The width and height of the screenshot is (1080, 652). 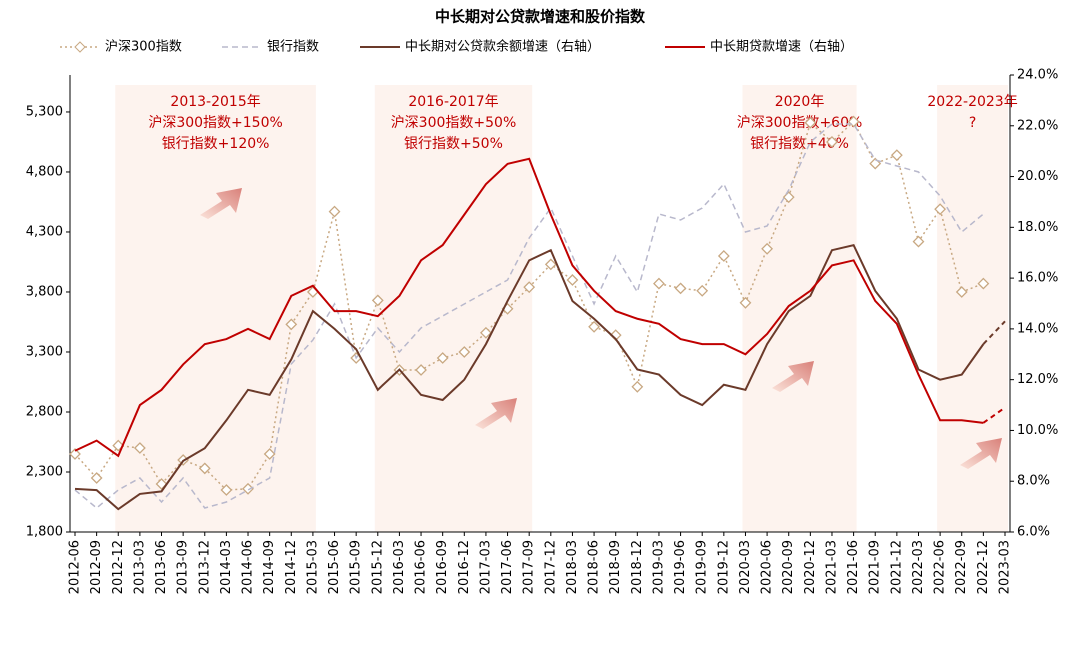 I want to click on annotation: 银行指数+50%, so click(x=453, y=144).